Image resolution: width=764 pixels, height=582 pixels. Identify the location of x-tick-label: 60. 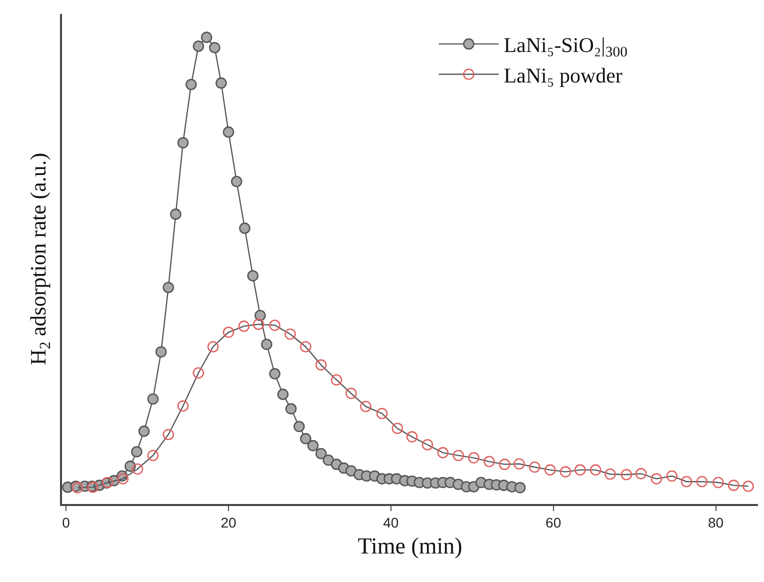
(554, 522).